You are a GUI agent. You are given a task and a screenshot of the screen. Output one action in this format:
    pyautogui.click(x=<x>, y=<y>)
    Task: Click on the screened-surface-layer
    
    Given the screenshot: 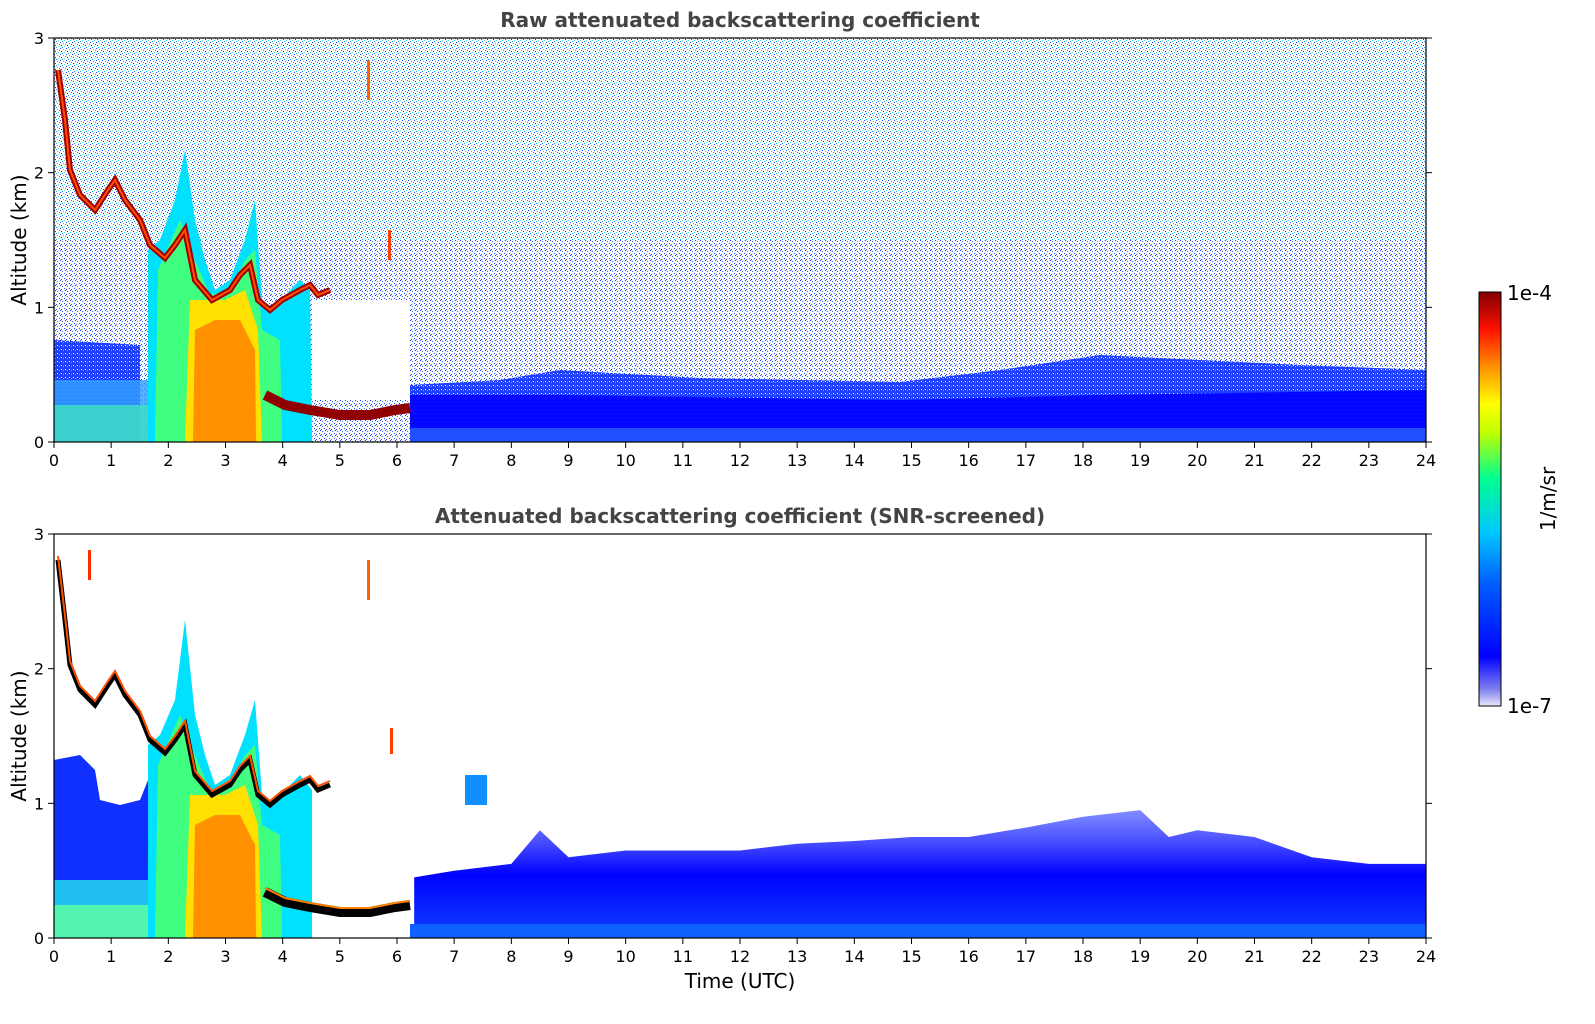 What is the action you would take?
    pyautogui.click(x=918, y=931)
    